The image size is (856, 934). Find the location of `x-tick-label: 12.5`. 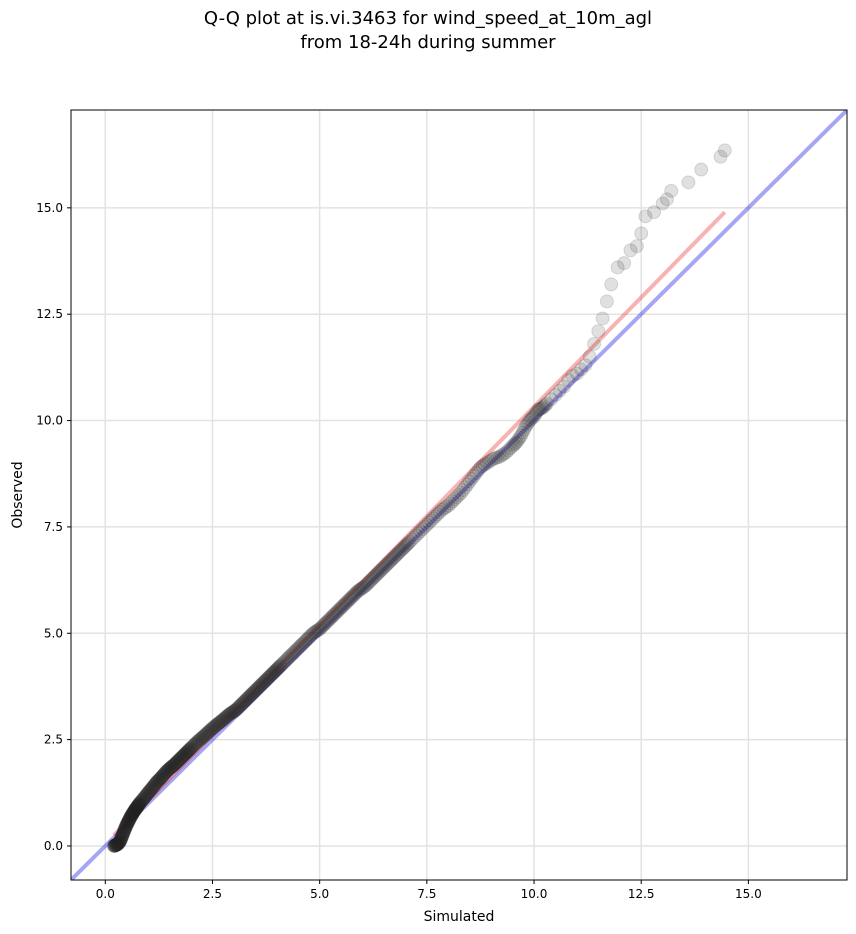

x-tick-label: 12.5 is located at coordinates (641, 894).